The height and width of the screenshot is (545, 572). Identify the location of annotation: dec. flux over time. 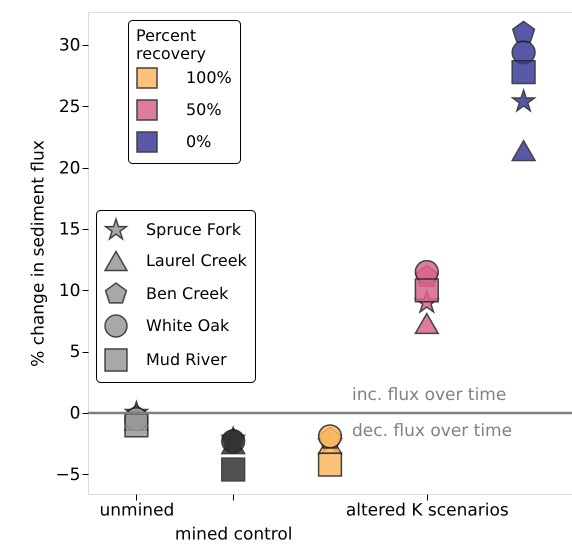
(432, 431).